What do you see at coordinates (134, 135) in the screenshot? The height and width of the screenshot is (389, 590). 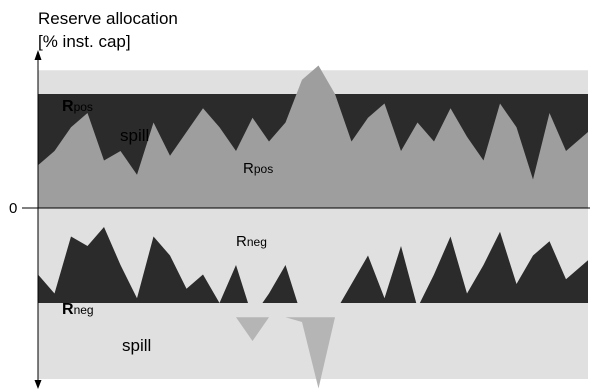 I see `annotation-spill-top: spill` at bounding box center [134, 135].